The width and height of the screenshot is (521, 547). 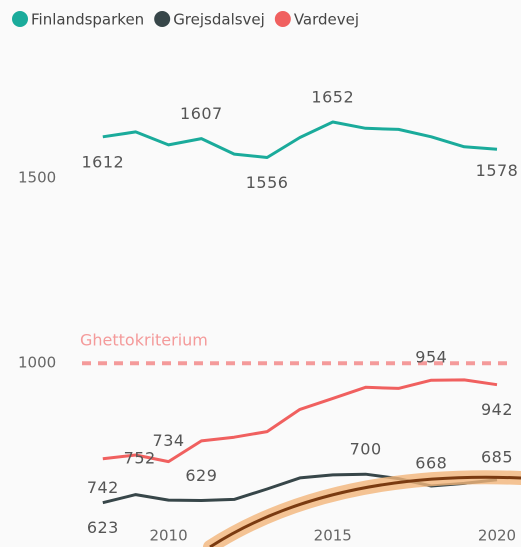 I want to click on data-label: 668, so click(x=431, y=463).